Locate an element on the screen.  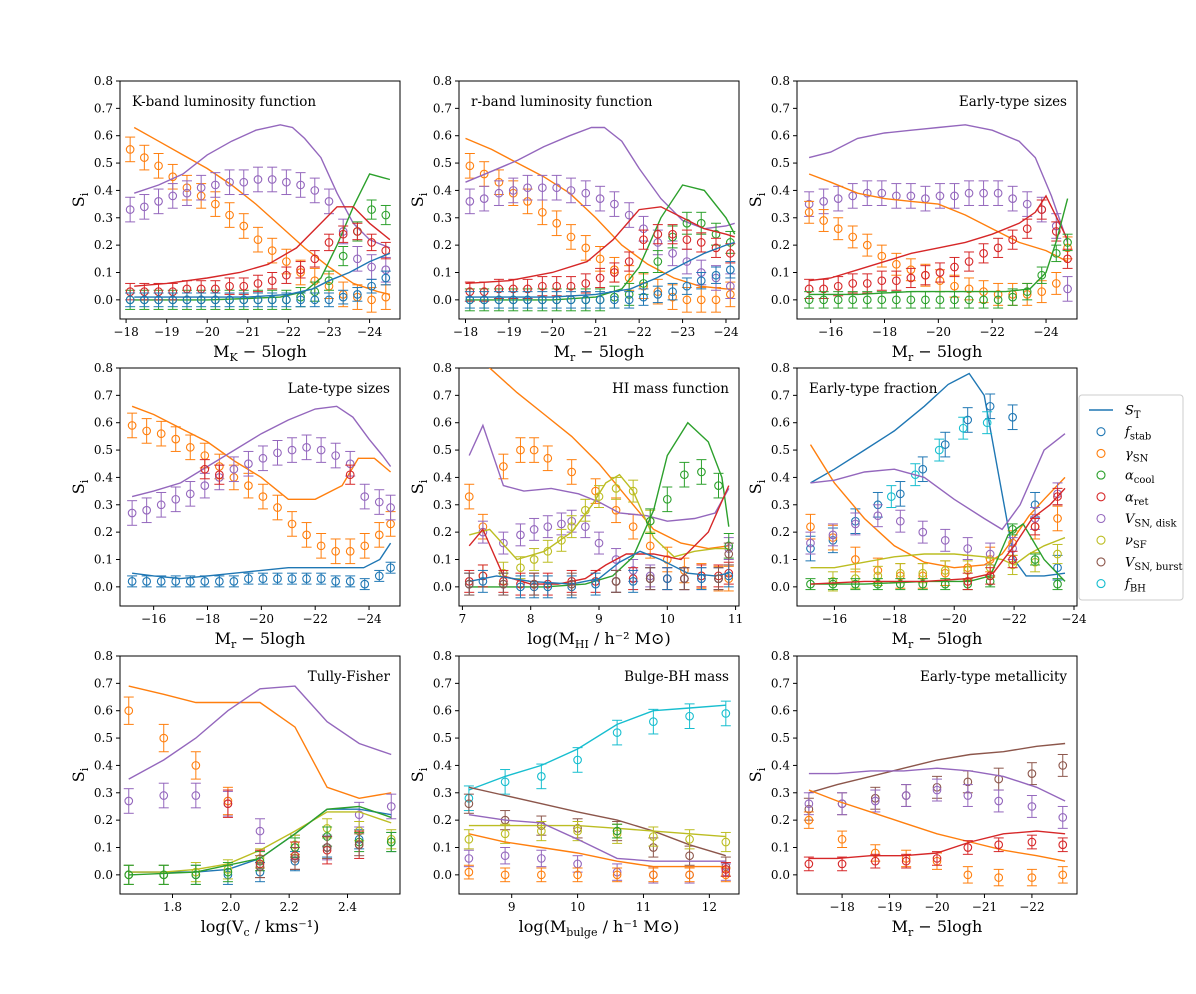
y-tick-label: 0.7 is located at coordinates (442, 683).